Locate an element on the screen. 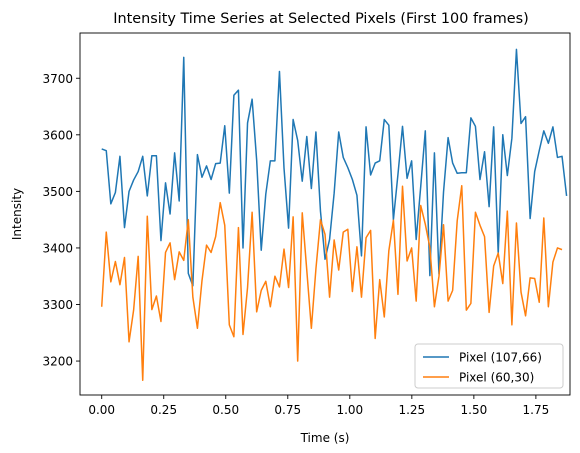 Image resolution: width=580 pixels, height=453 pixels. x-tick-label: 1.75 is located at coordinates (536, 410).